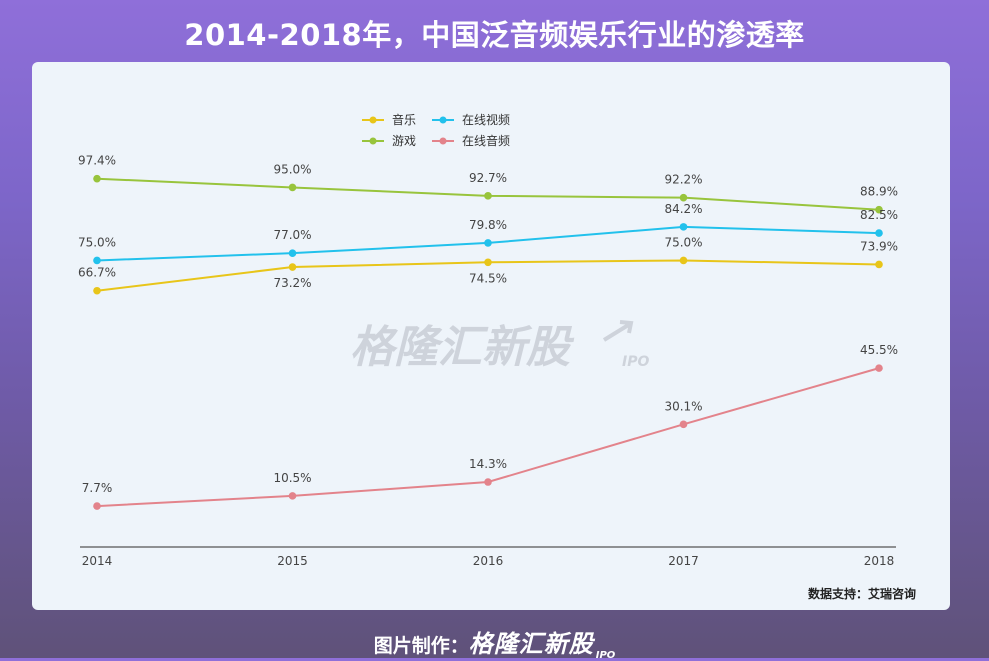  Describe the element at coordinates (531, 644) in the screenshot. I see `footer-brand: 格隆汇新股` at that location.